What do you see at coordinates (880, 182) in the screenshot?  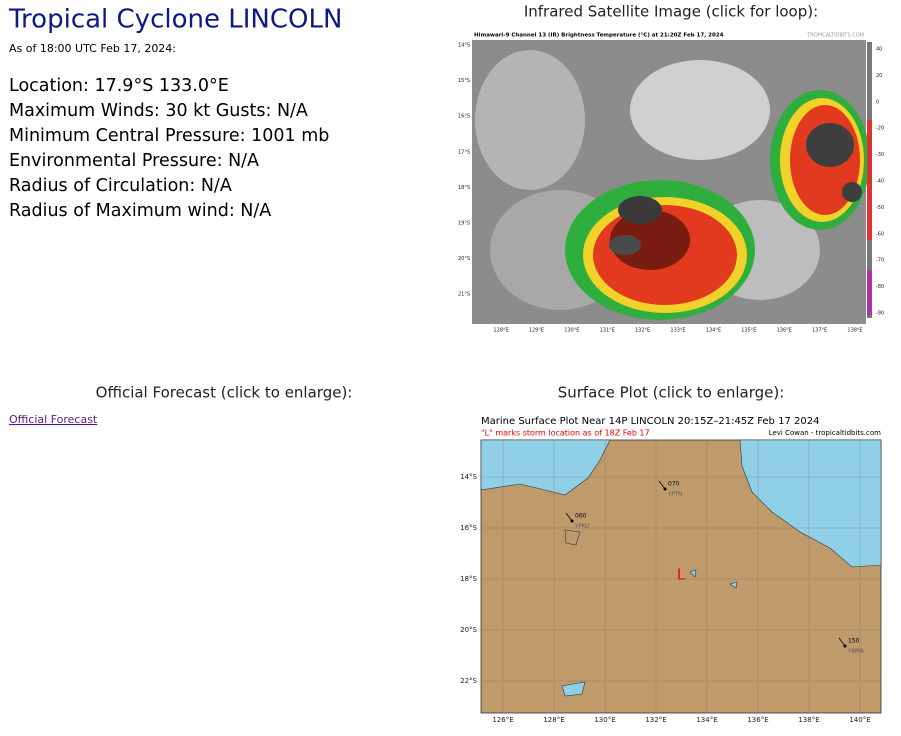 I see `colorbar-label: -40` at bounding box center [880, 182].